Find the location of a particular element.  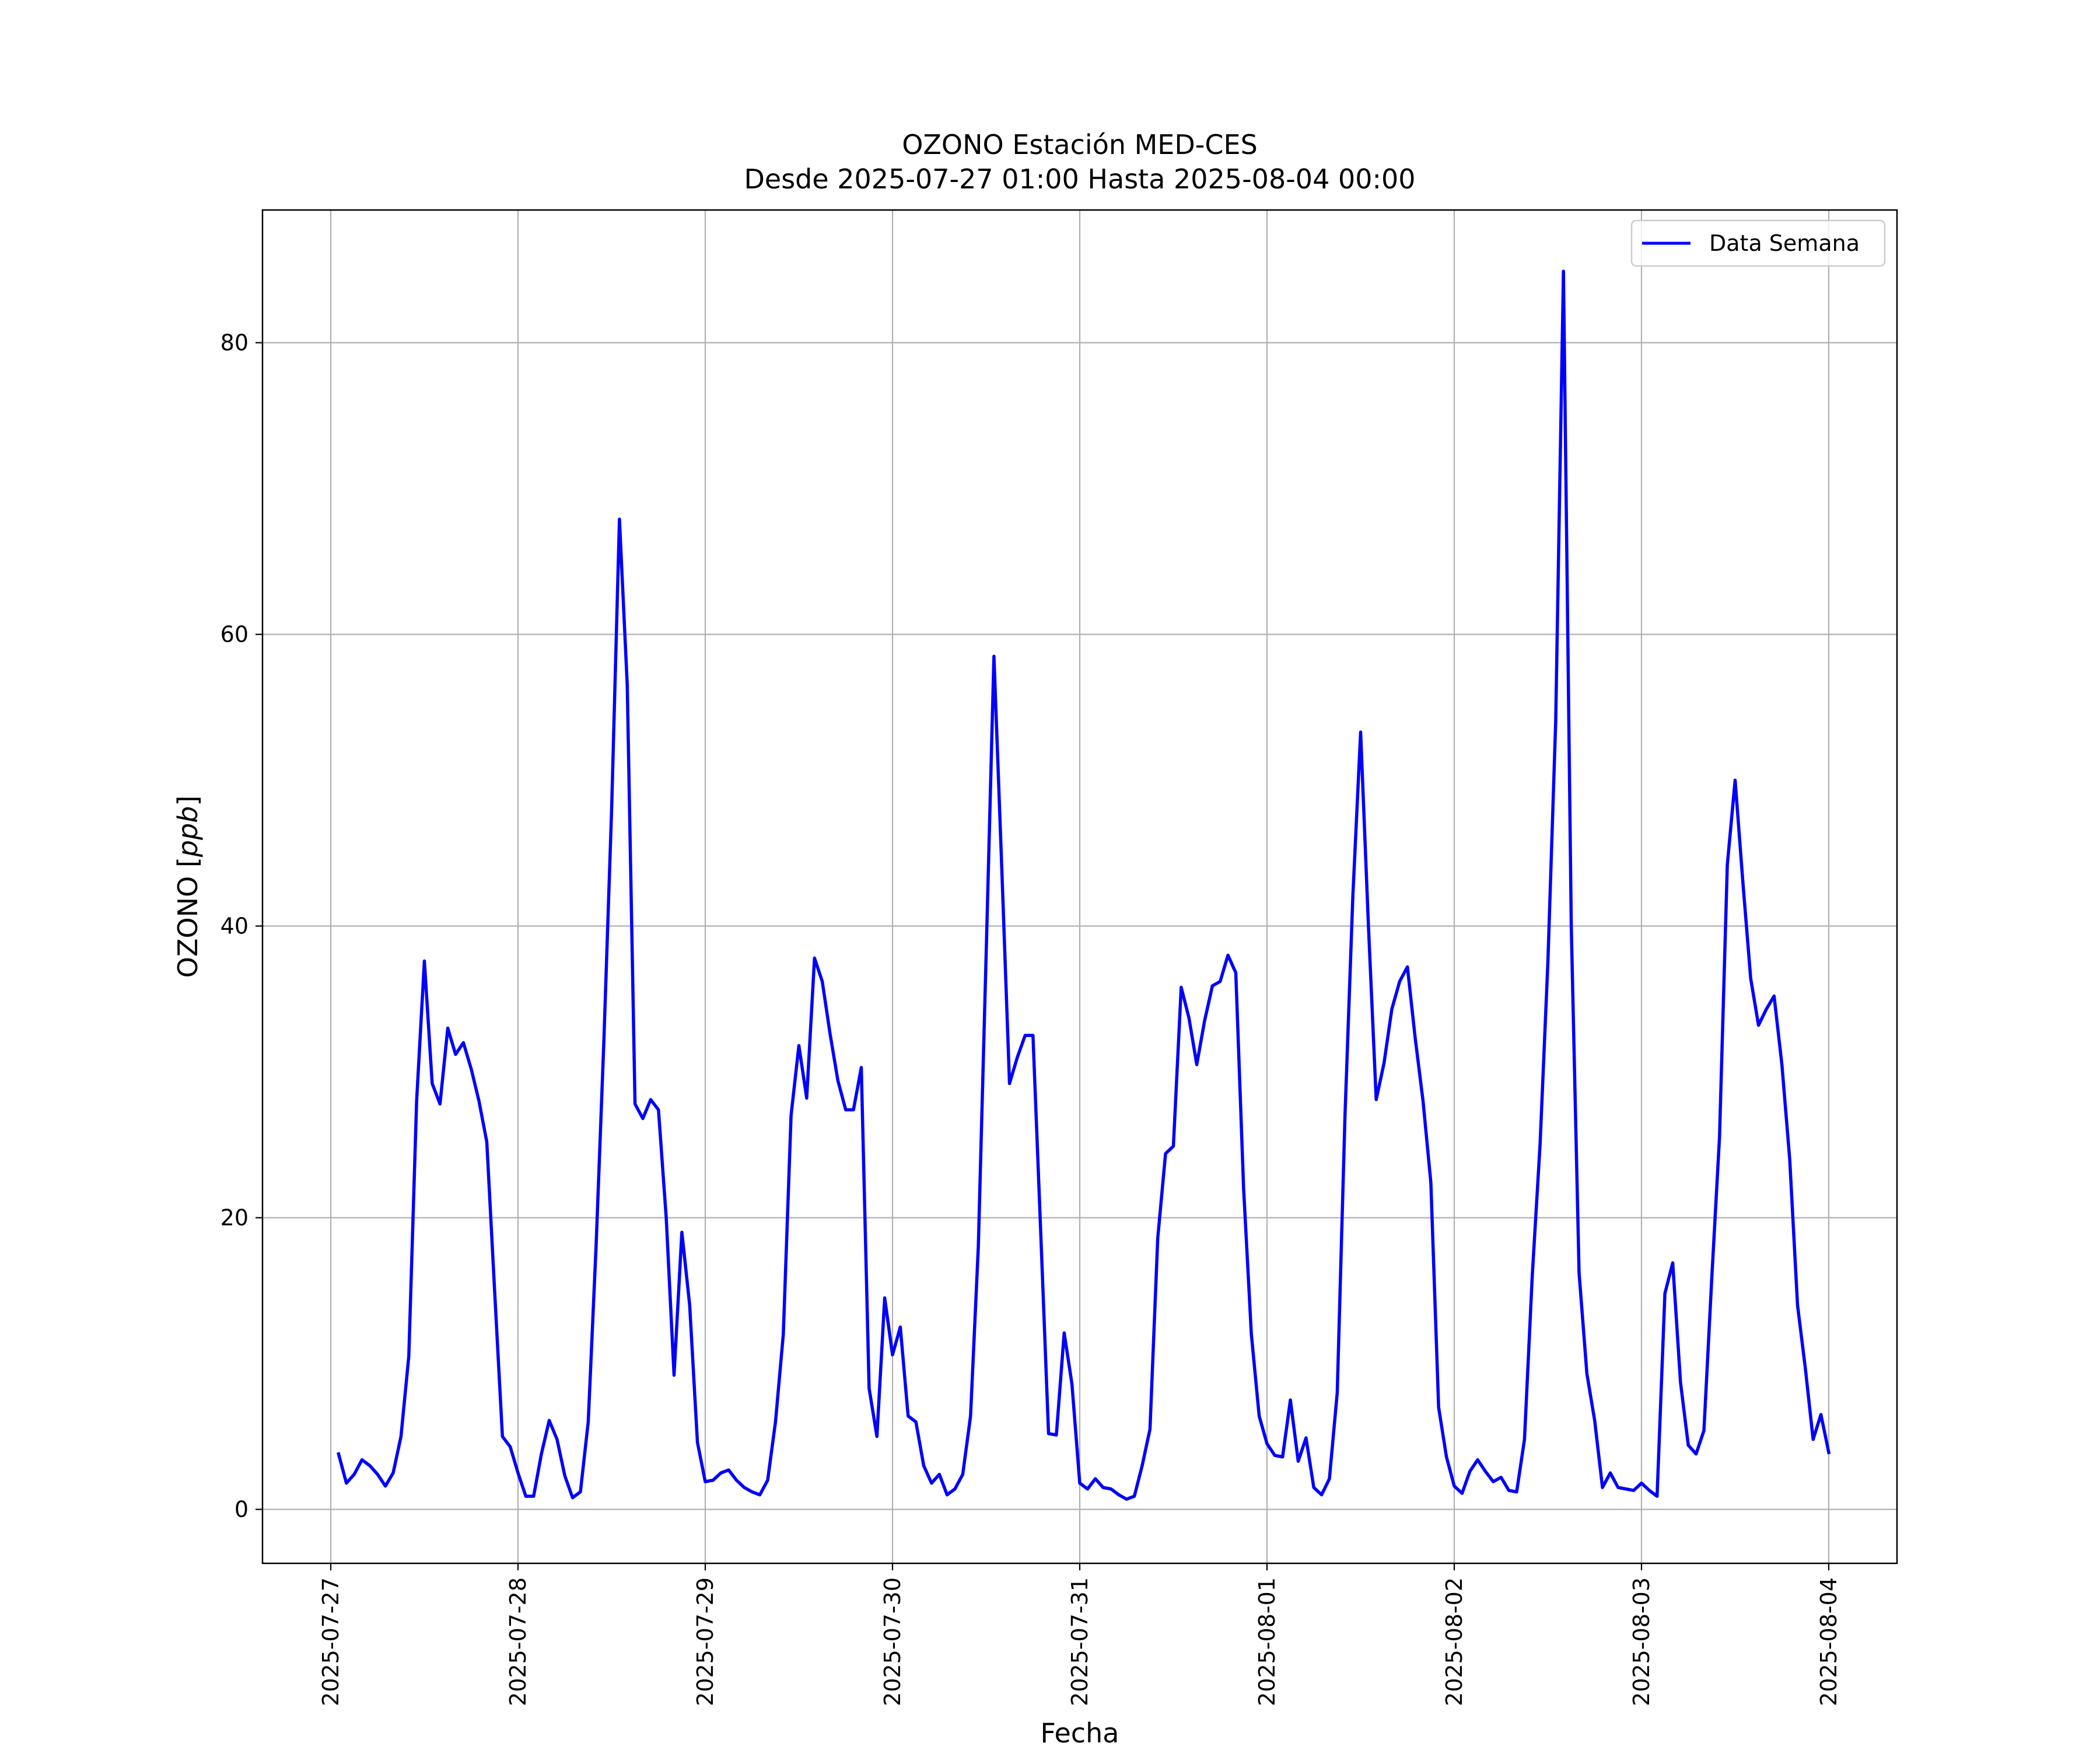

y-axis-label: OZONO [ppb] is located at coordinates (188, 887).